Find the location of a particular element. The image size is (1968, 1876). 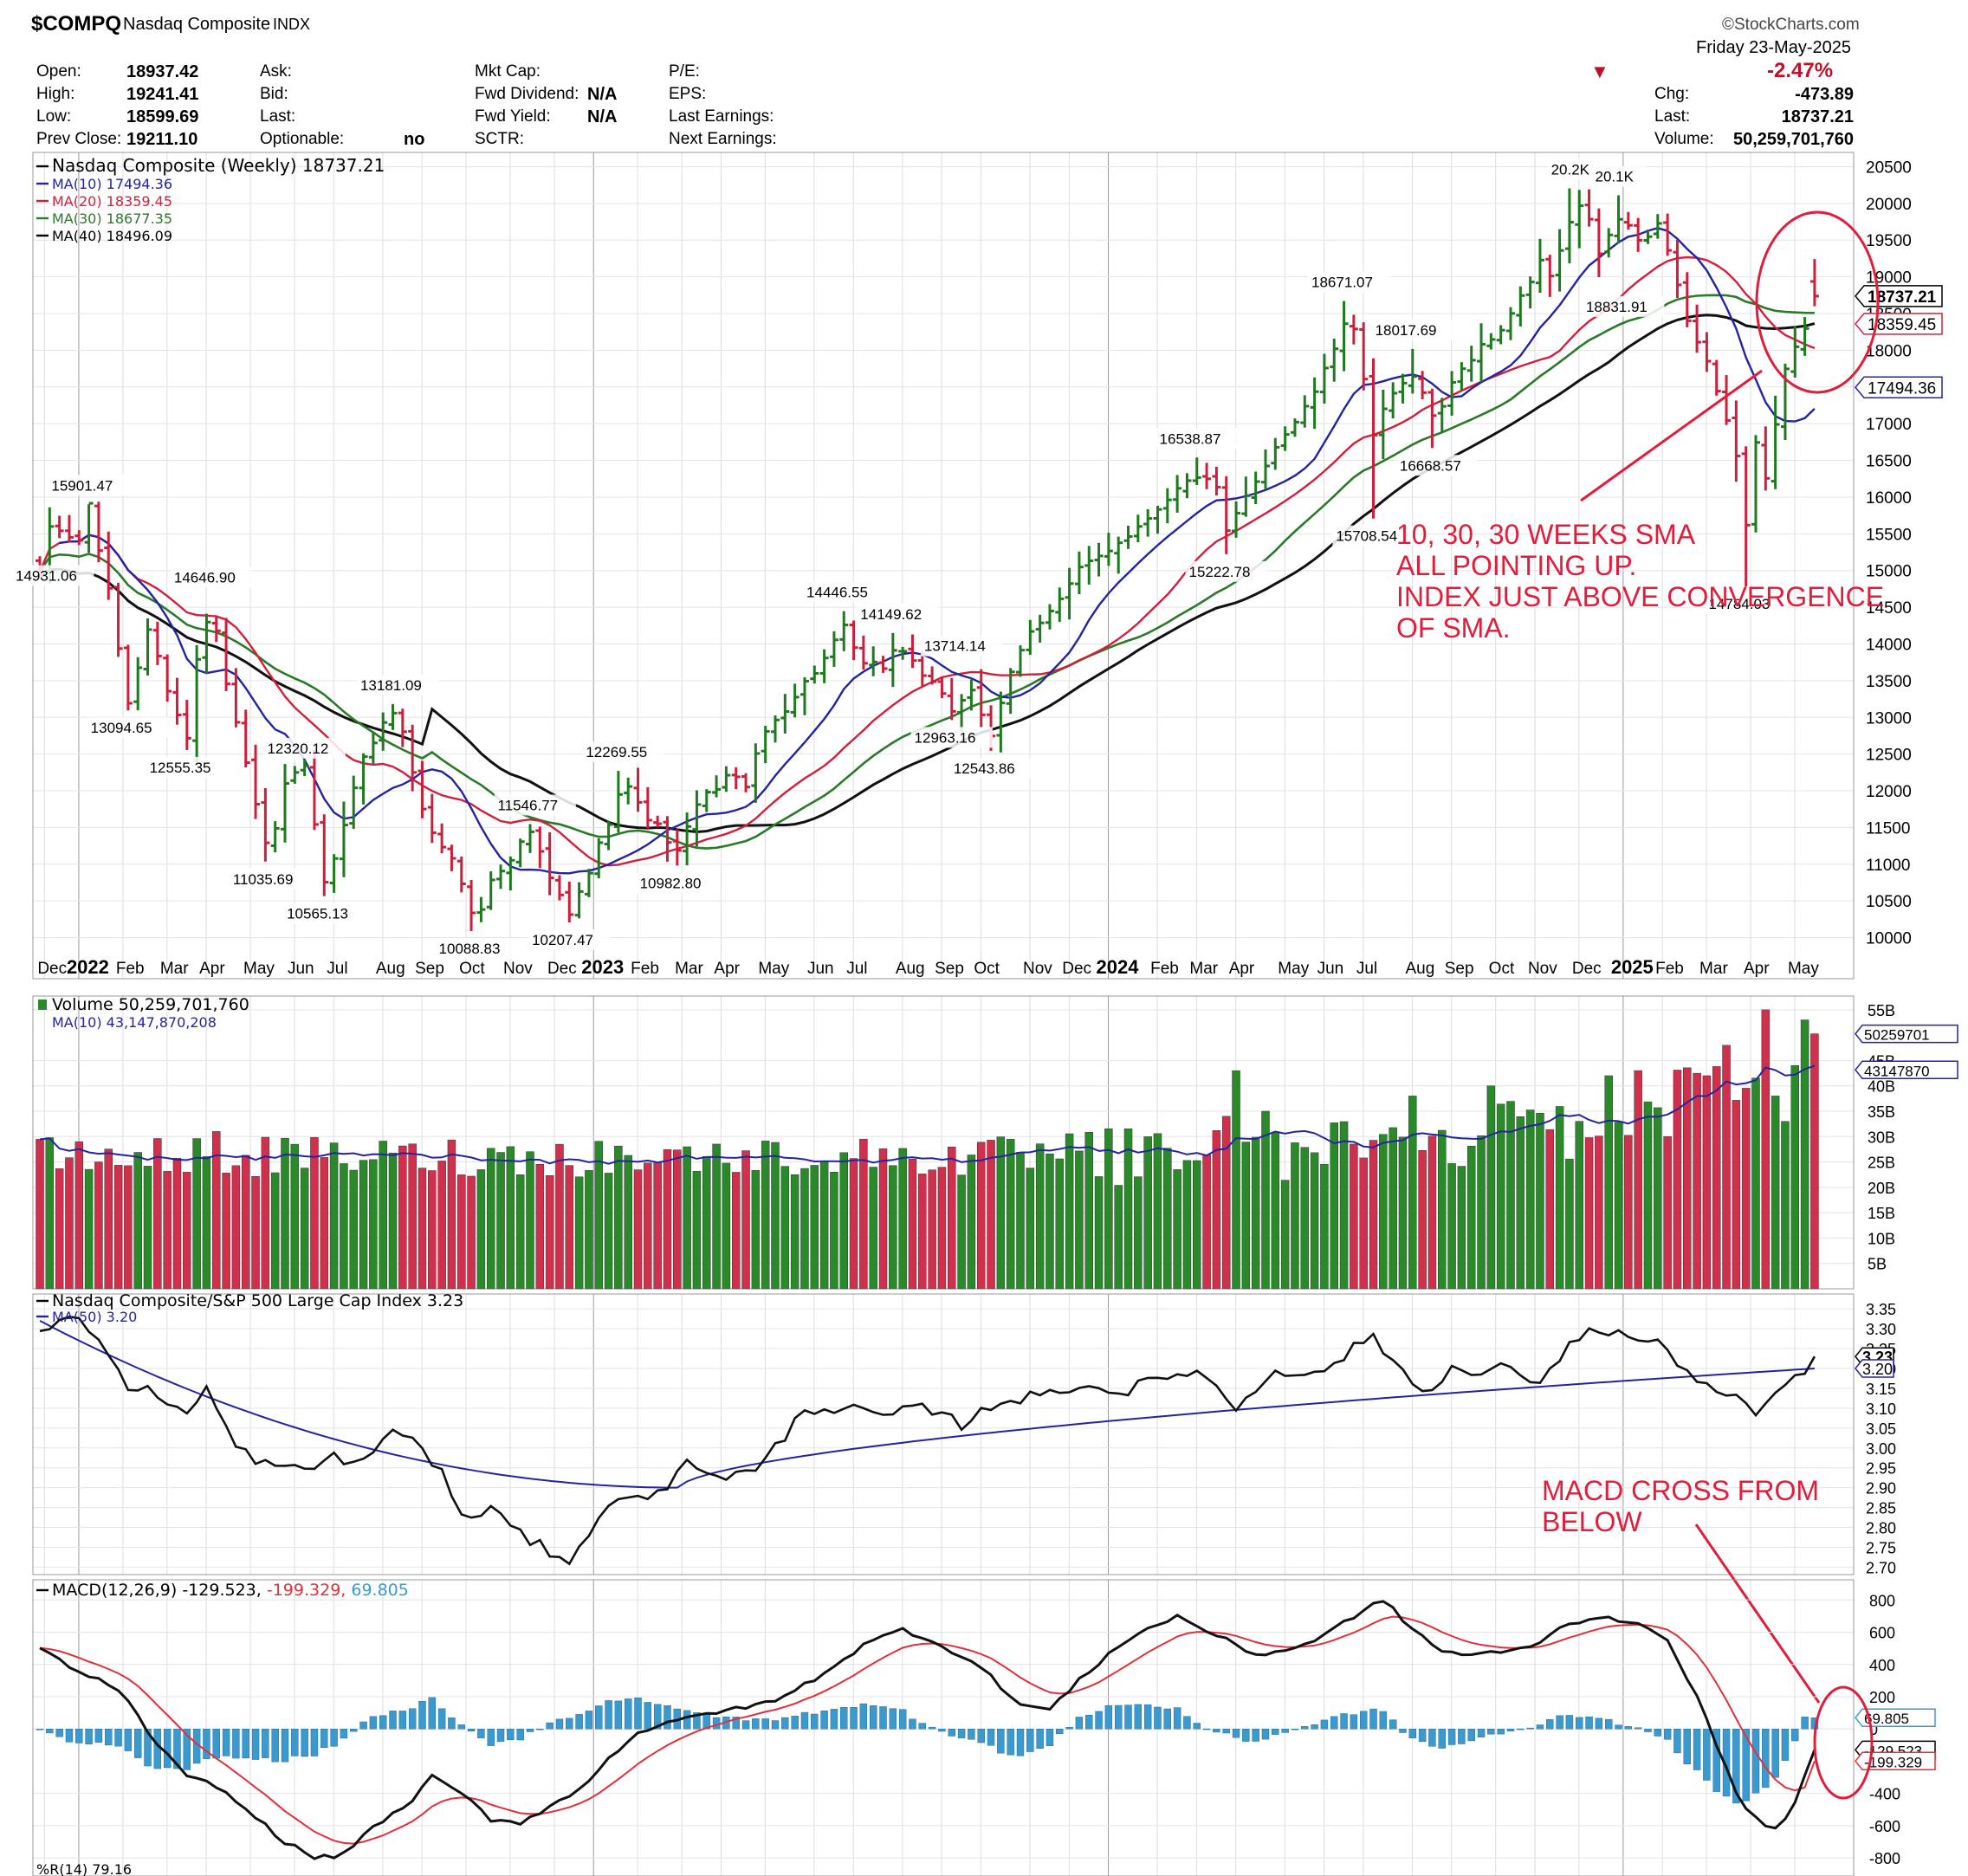

analysis-note: ALL POINTING UP. is located at coordinates (1516, 565).